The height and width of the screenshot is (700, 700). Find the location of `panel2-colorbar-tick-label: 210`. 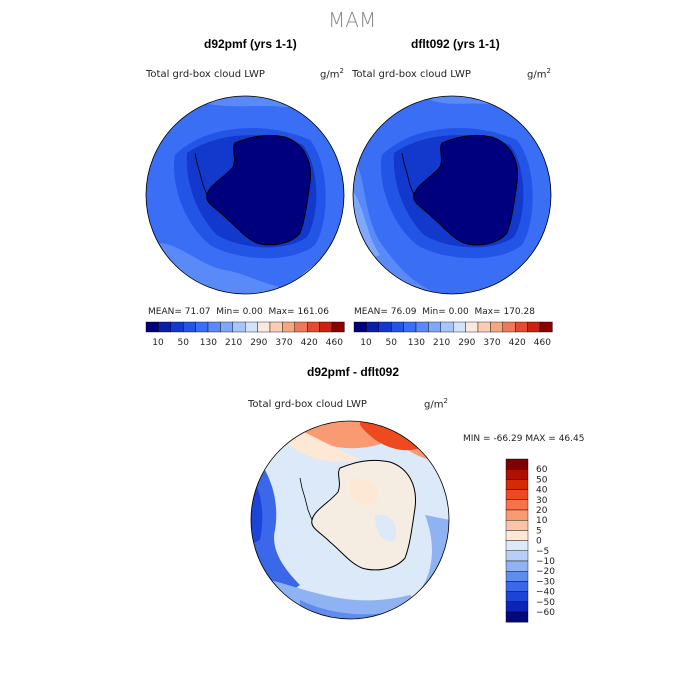

panel2-colorbar-tick-label: 210 is located at coordinates (441, 343).